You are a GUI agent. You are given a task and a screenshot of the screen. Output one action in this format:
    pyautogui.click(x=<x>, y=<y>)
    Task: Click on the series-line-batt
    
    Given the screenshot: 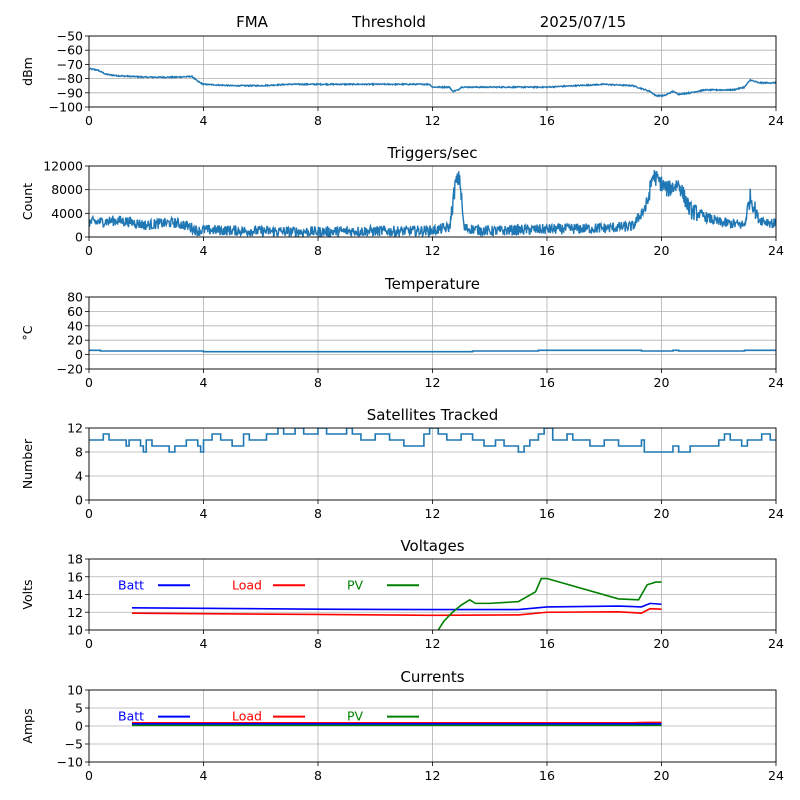 What is the action you would take?
    pyautogui.click(x=396, y=606)
    